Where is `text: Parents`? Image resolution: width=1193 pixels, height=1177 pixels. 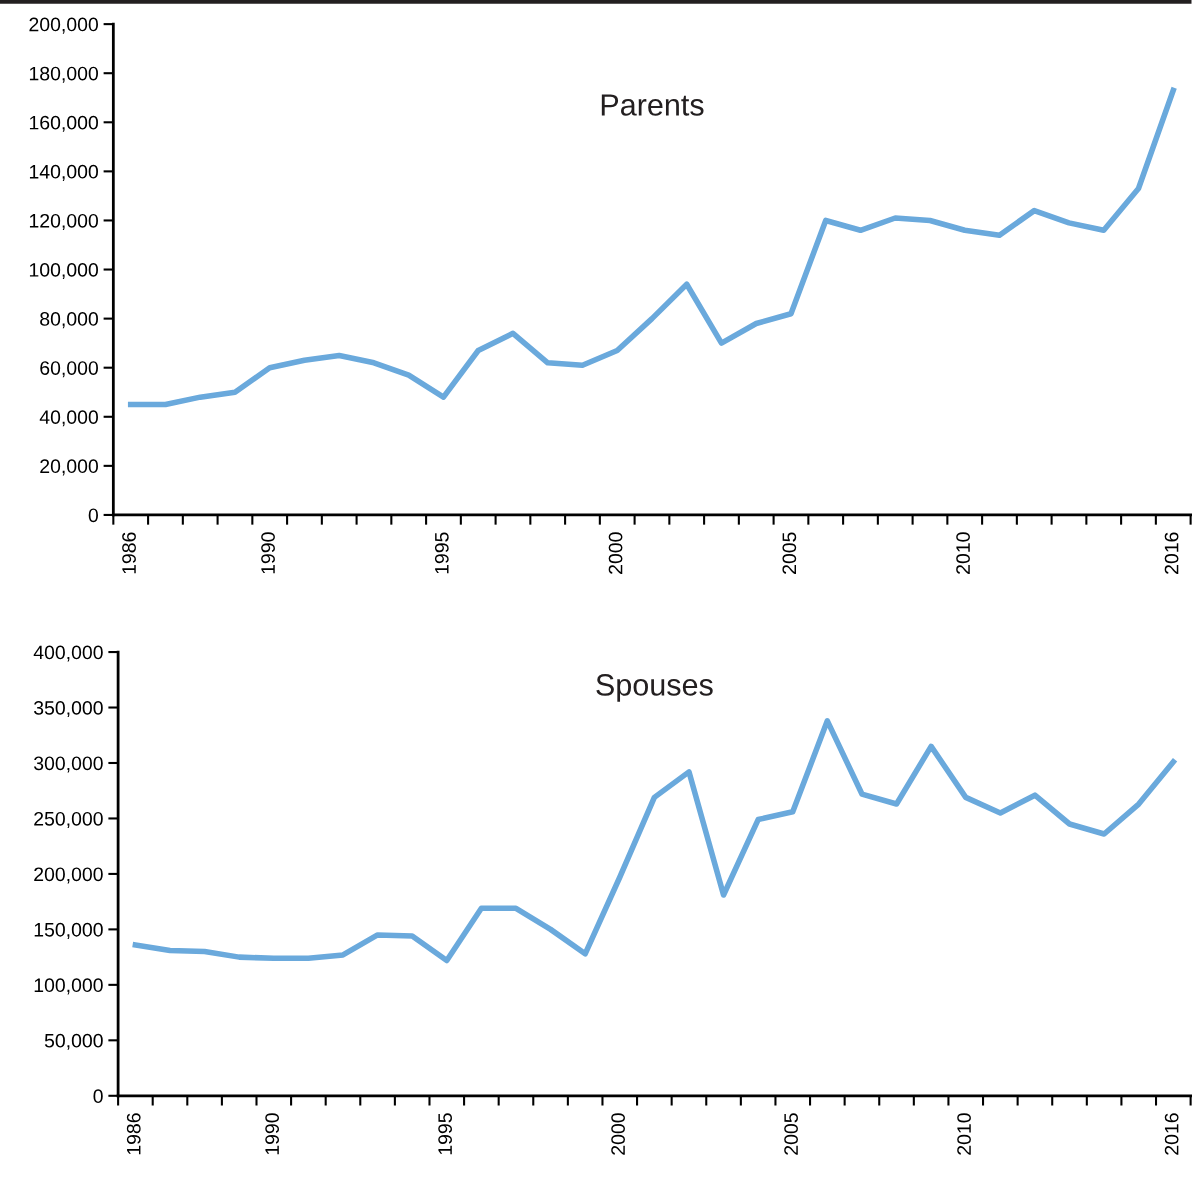 text: Parents is located at coordinates (652, 105).